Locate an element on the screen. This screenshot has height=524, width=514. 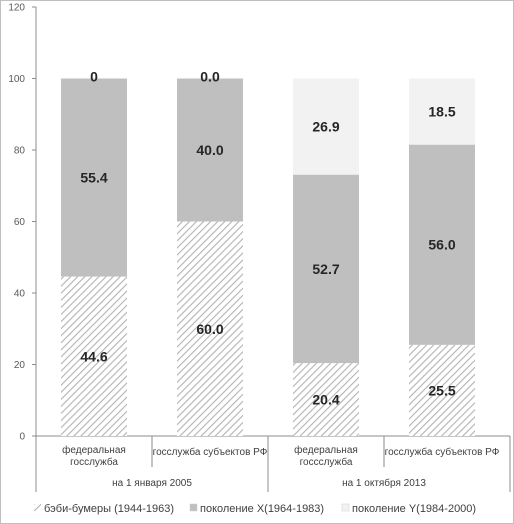
y-tick-label: 60 is located at coordinates (20, 222).